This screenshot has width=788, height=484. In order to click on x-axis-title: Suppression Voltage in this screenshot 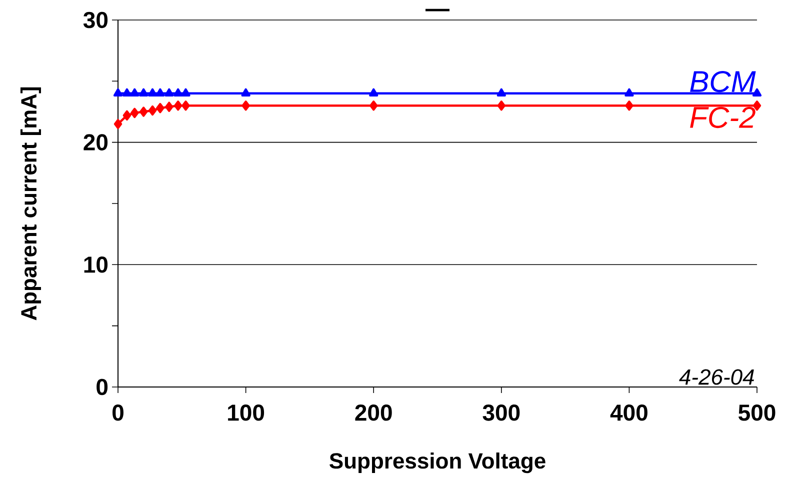, I will do `click(438, 463)`.